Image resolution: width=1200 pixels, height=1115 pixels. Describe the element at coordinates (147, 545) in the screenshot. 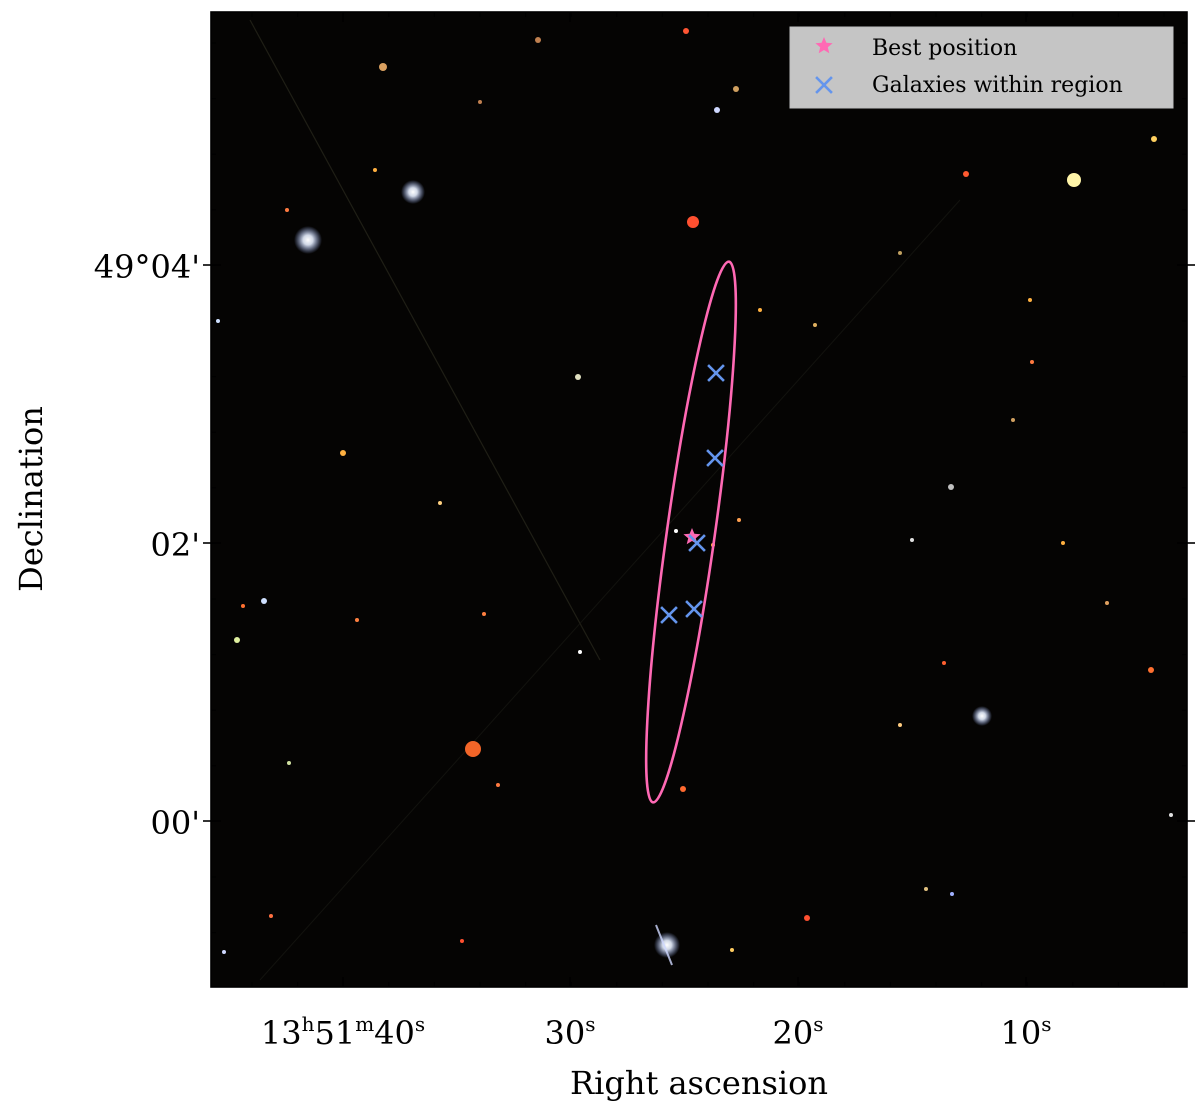

I see `y-tick-labels: 49°04' 02' 00'` at that location.